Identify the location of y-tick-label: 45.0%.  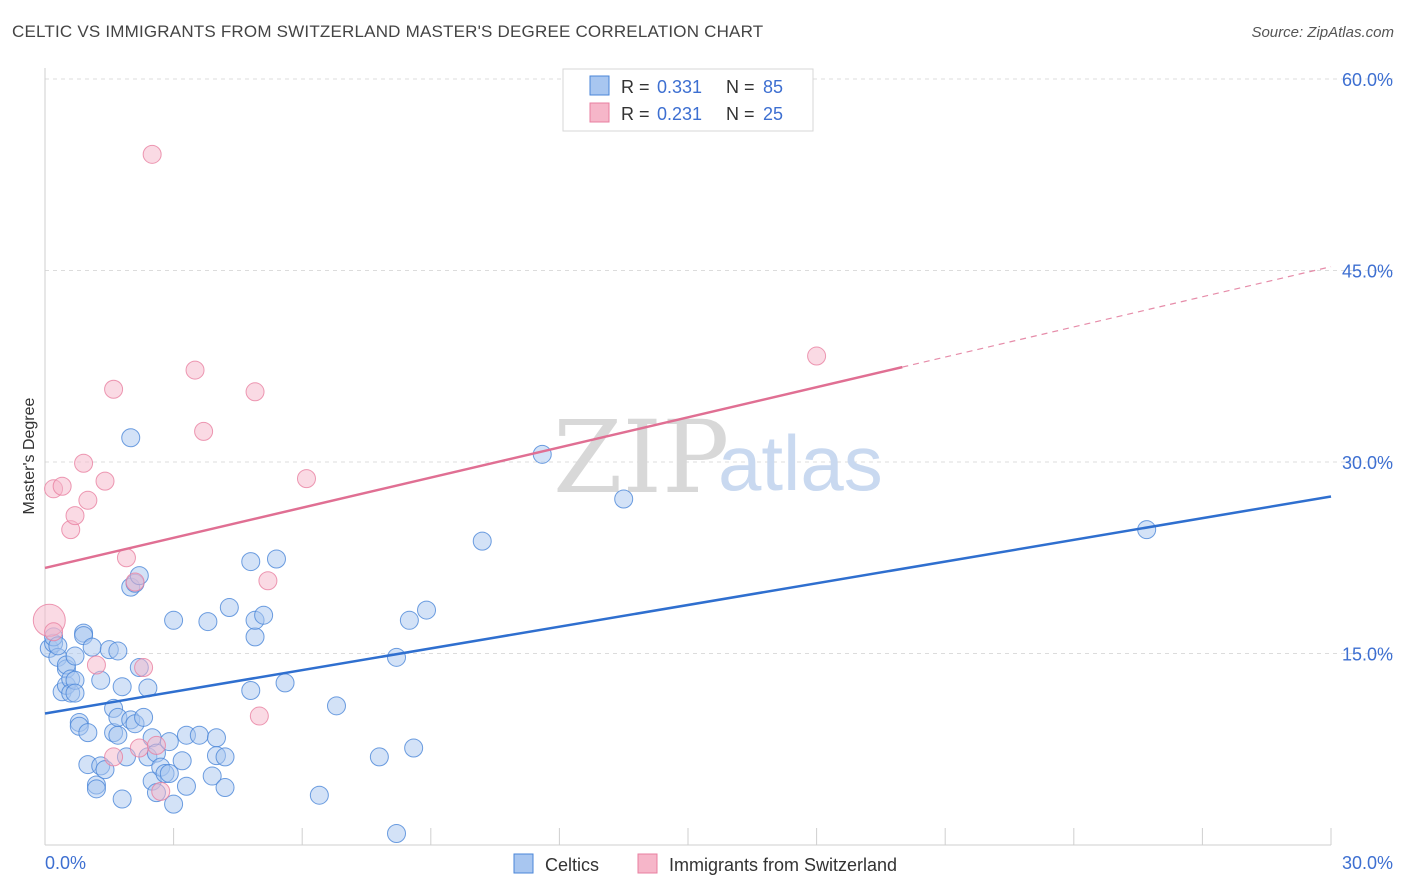
(1367, 272).